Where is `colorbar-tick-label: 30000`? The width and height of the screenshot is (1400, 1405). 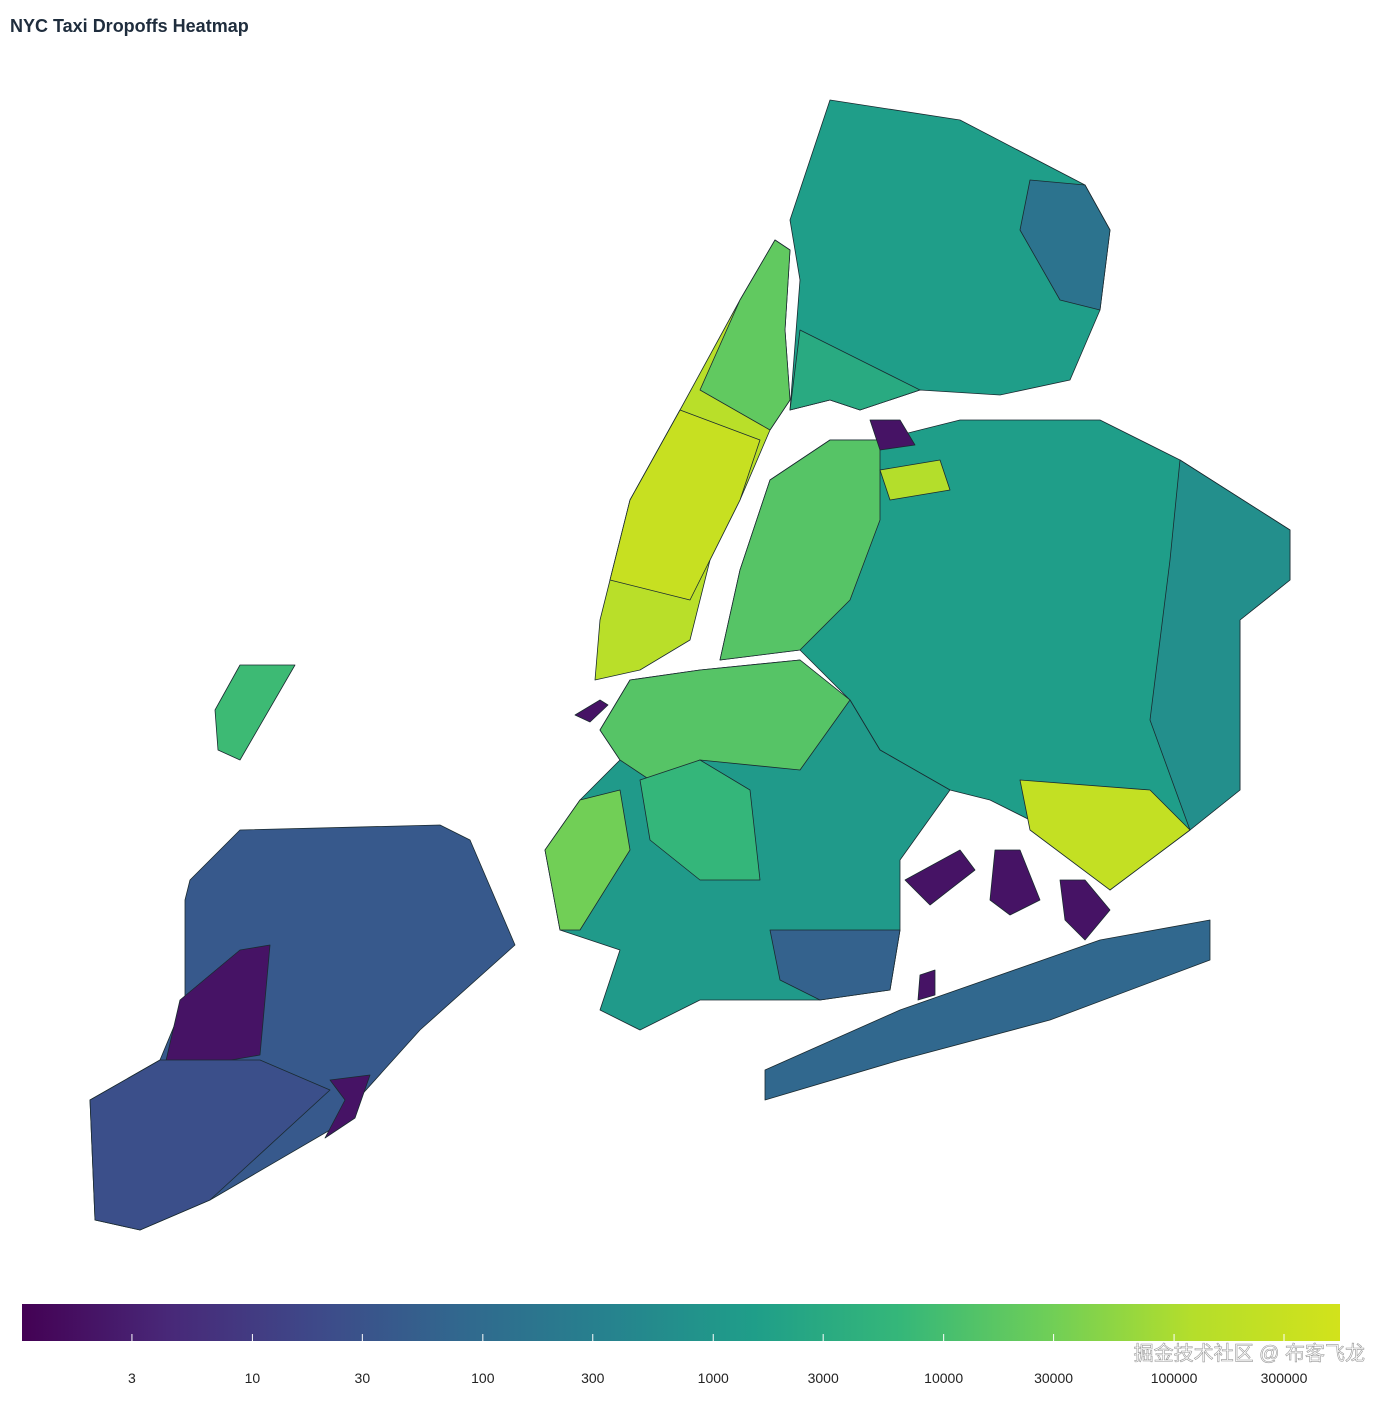
colorbar-tick-label: 30000 is located at coordinates (1053, 1378).